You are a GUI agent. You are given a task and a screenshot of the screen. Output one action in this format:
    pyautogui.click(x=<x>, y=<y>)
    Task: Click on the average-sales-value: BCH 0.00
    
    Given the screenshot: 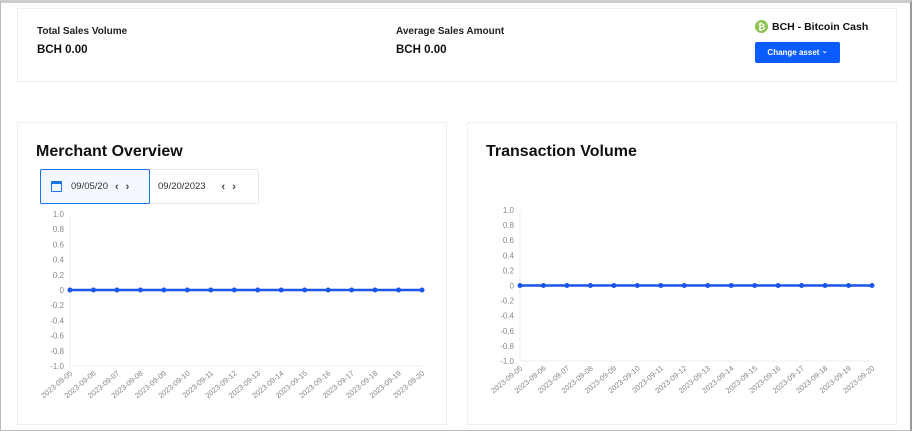 What is the action you would take?
    pyautogui.click(x=421, y=50)
    